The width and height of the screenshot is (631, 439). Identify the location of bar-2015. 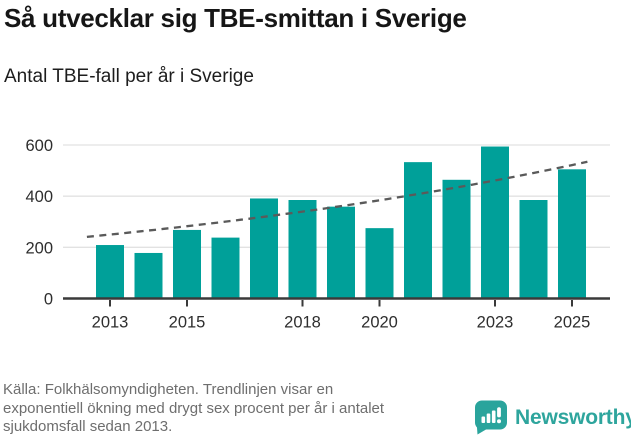
(187, 264).